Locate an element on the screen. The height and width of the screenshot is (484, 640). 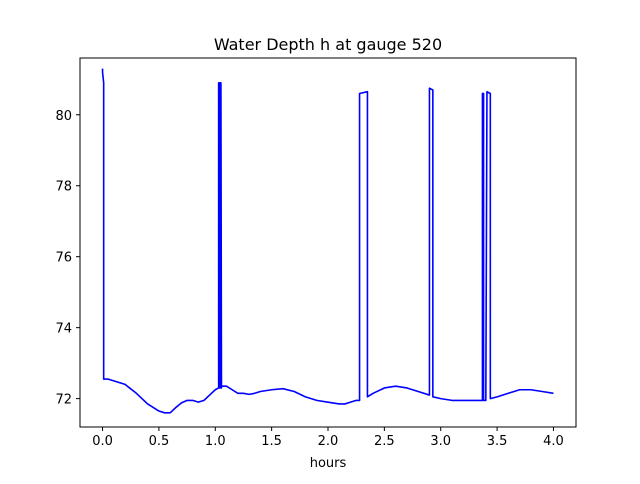
x-tick-label: 1.5 is located at coordinates (271, 441).